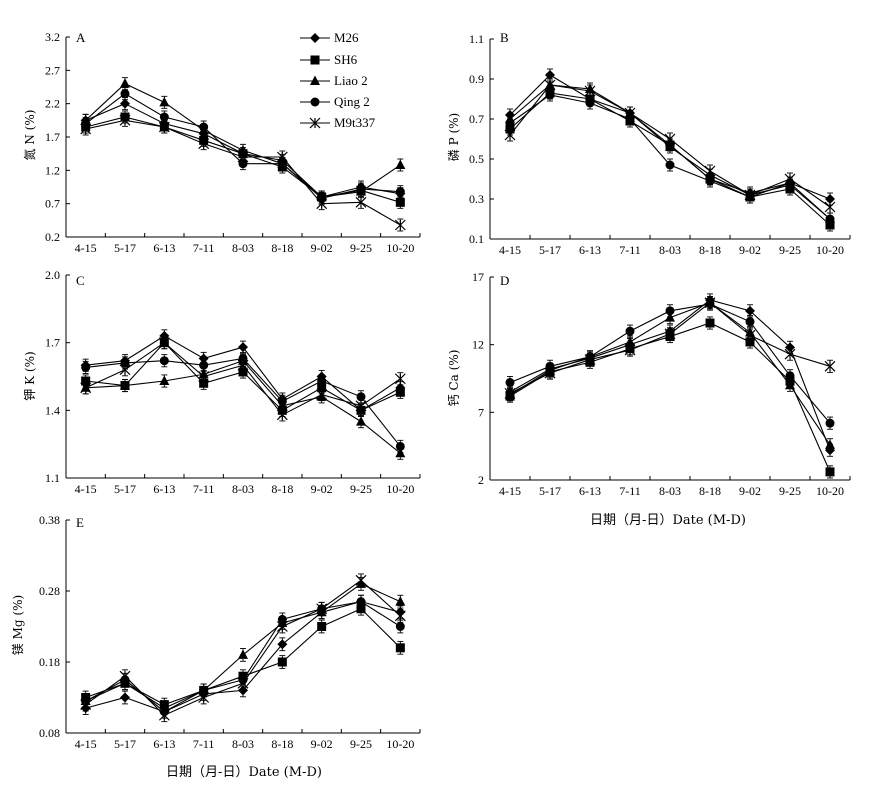  What do you see at coordinates (454, 378) in the screenshot?
I see `panel-d-y-axis-label: 钙 Ca (%)` at bounding box center [454, 378].